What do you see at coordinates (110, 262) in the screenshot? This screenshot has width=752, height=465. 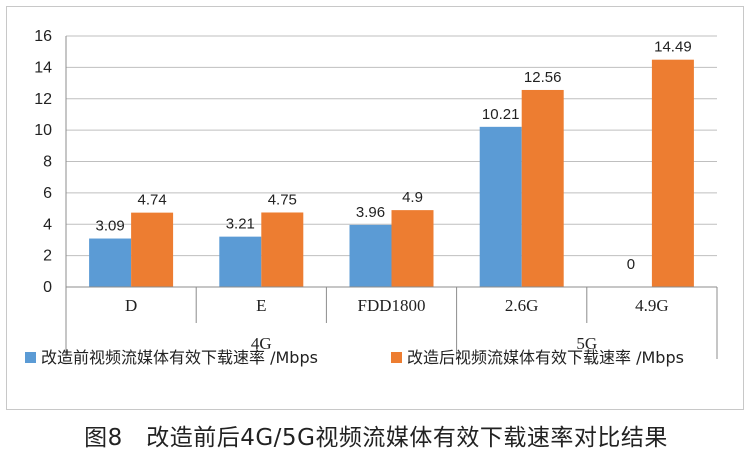 I see `bar-before-D` at bounding box center [110, 262].